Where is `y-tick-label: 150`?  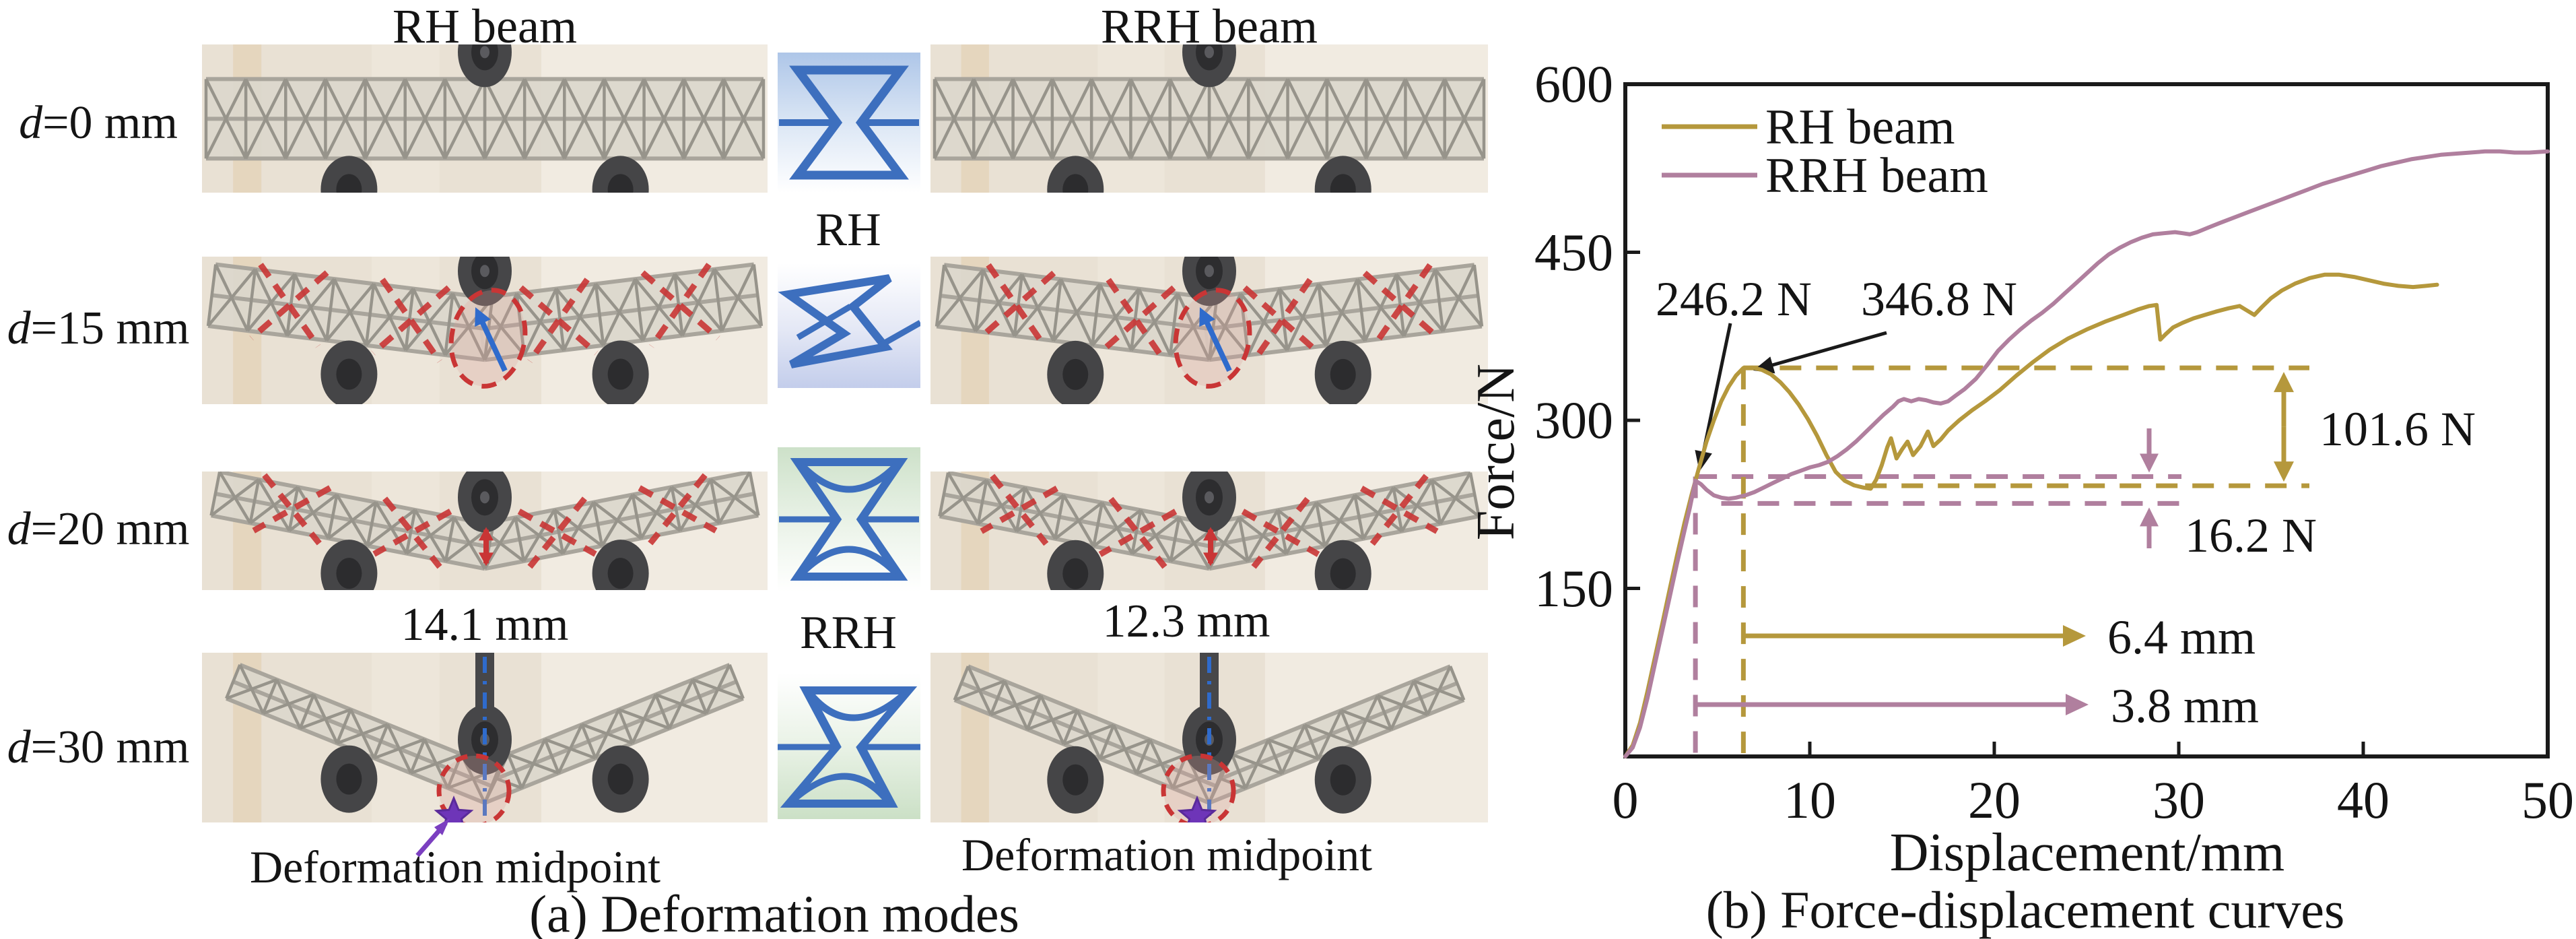 y-tick-label: 150 is located at coordinates (1573, 588).